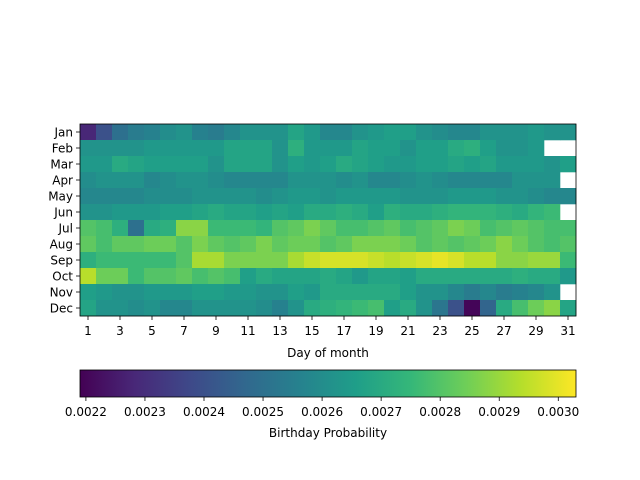  What do you see at coordinates (63, 212) in the screenshot?
I see `y-tick-label: Jun` at bounding box center [63, 212].